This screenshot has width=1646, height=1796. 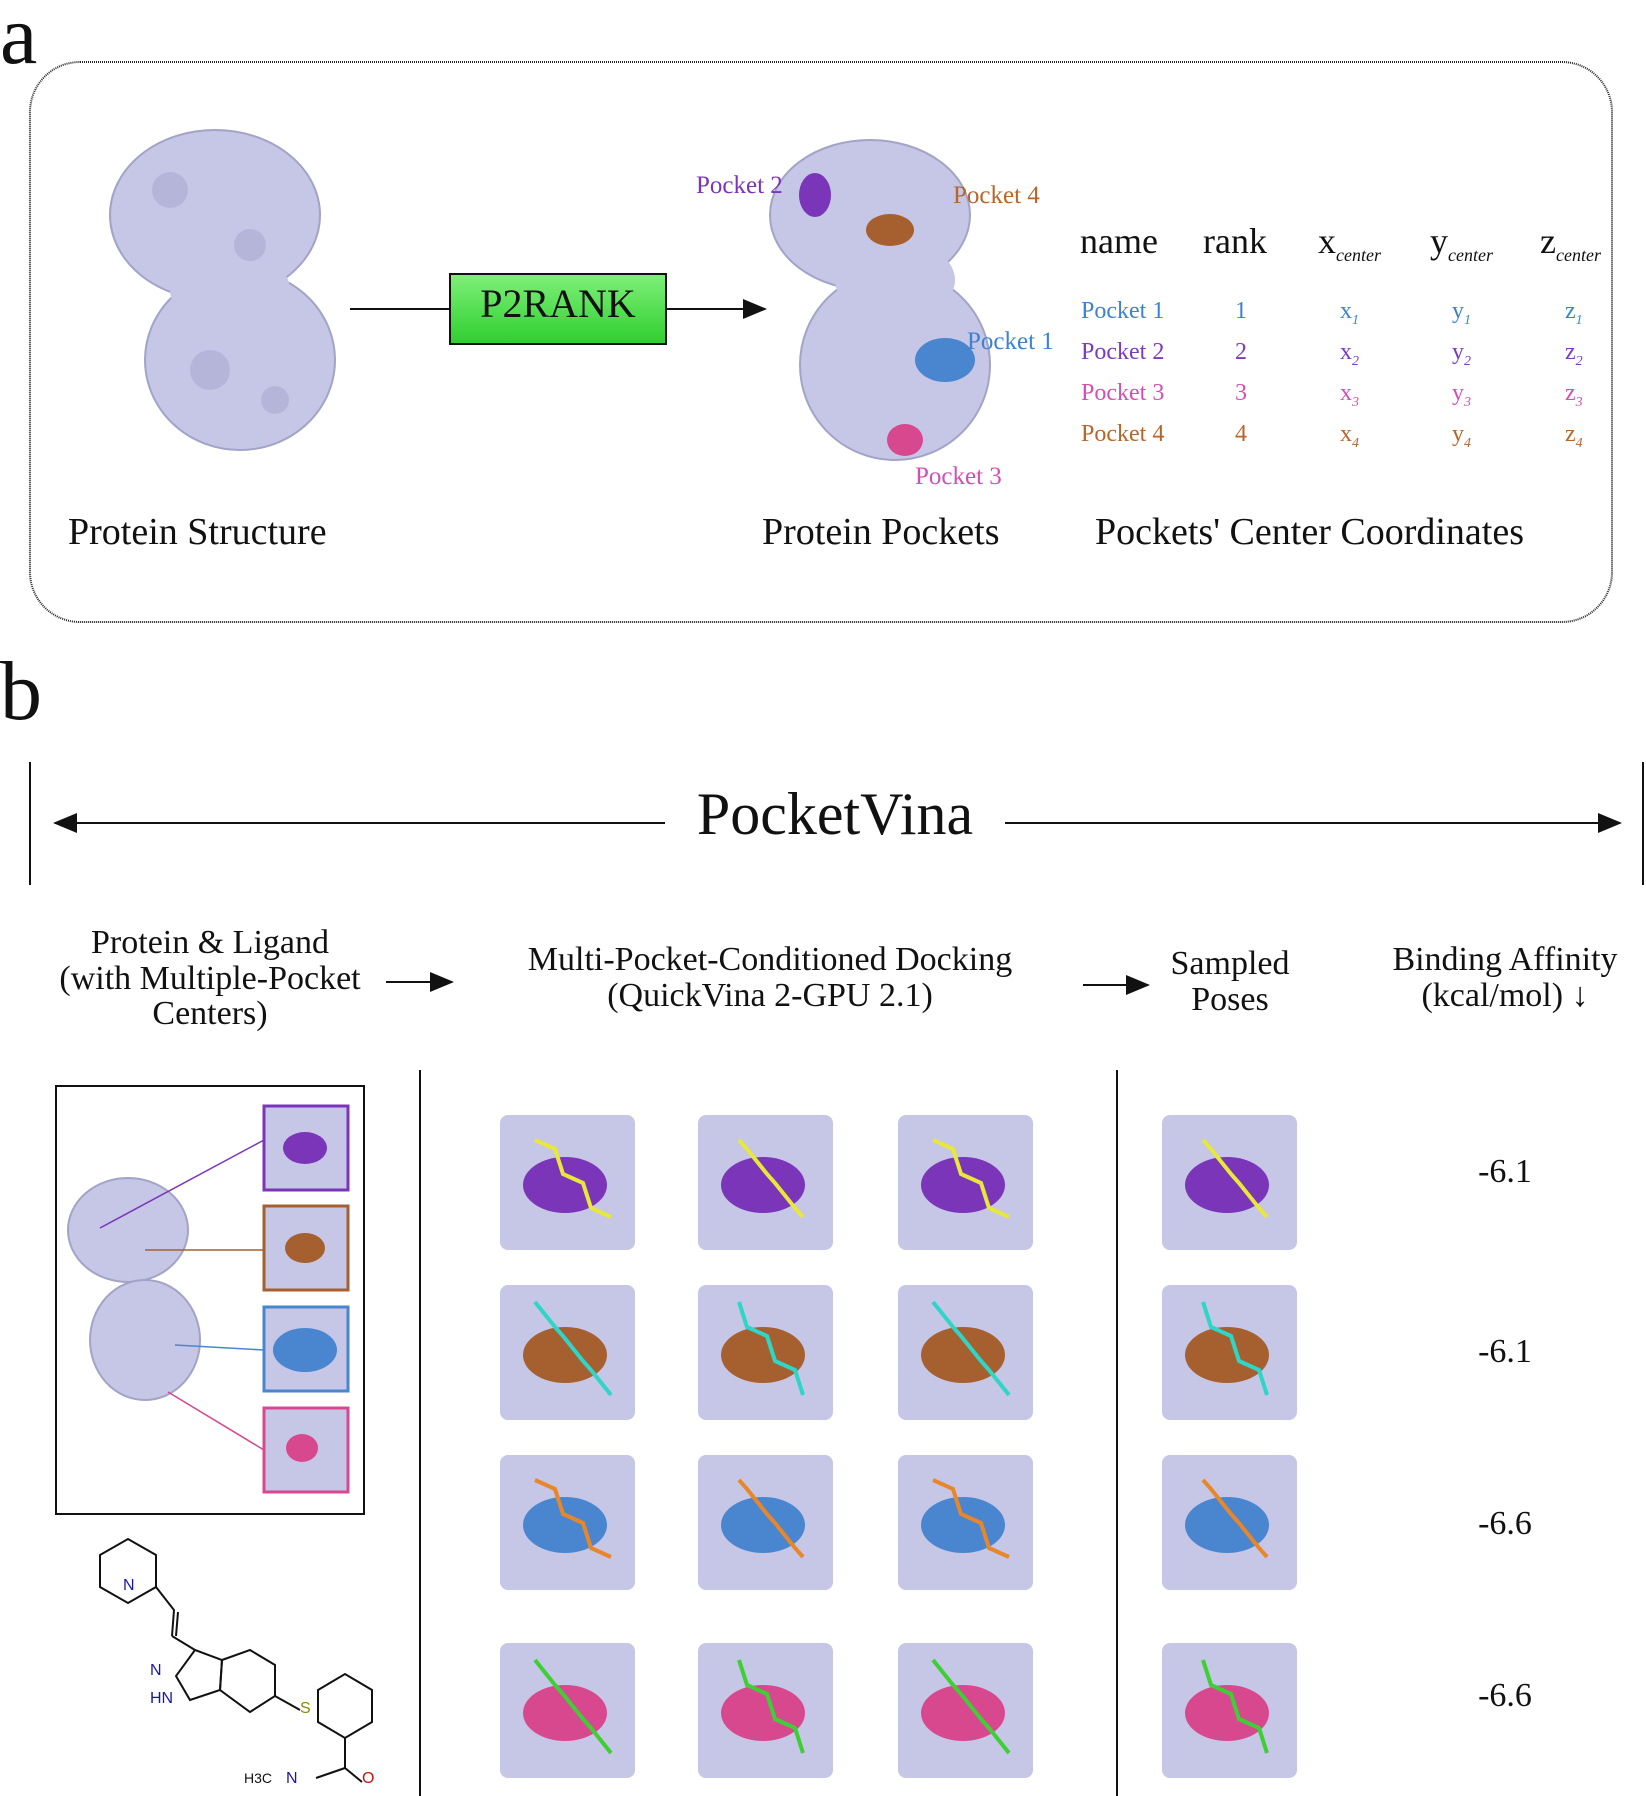 I want to click on col-rank: rank, so click(x=1235, y=241).